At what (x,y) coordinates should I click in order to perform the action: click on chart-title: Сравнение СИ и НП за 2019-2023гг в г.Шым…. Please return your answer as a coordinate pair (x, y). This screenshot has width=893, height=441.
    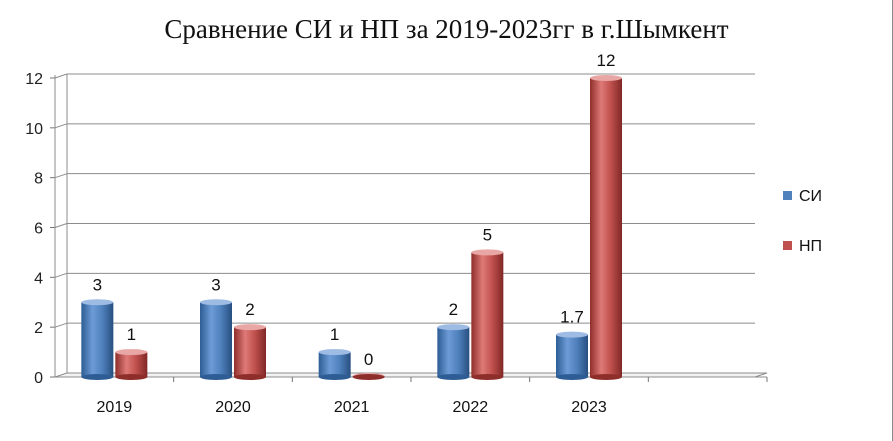
    Looking at the image, I should click on (446, 29).